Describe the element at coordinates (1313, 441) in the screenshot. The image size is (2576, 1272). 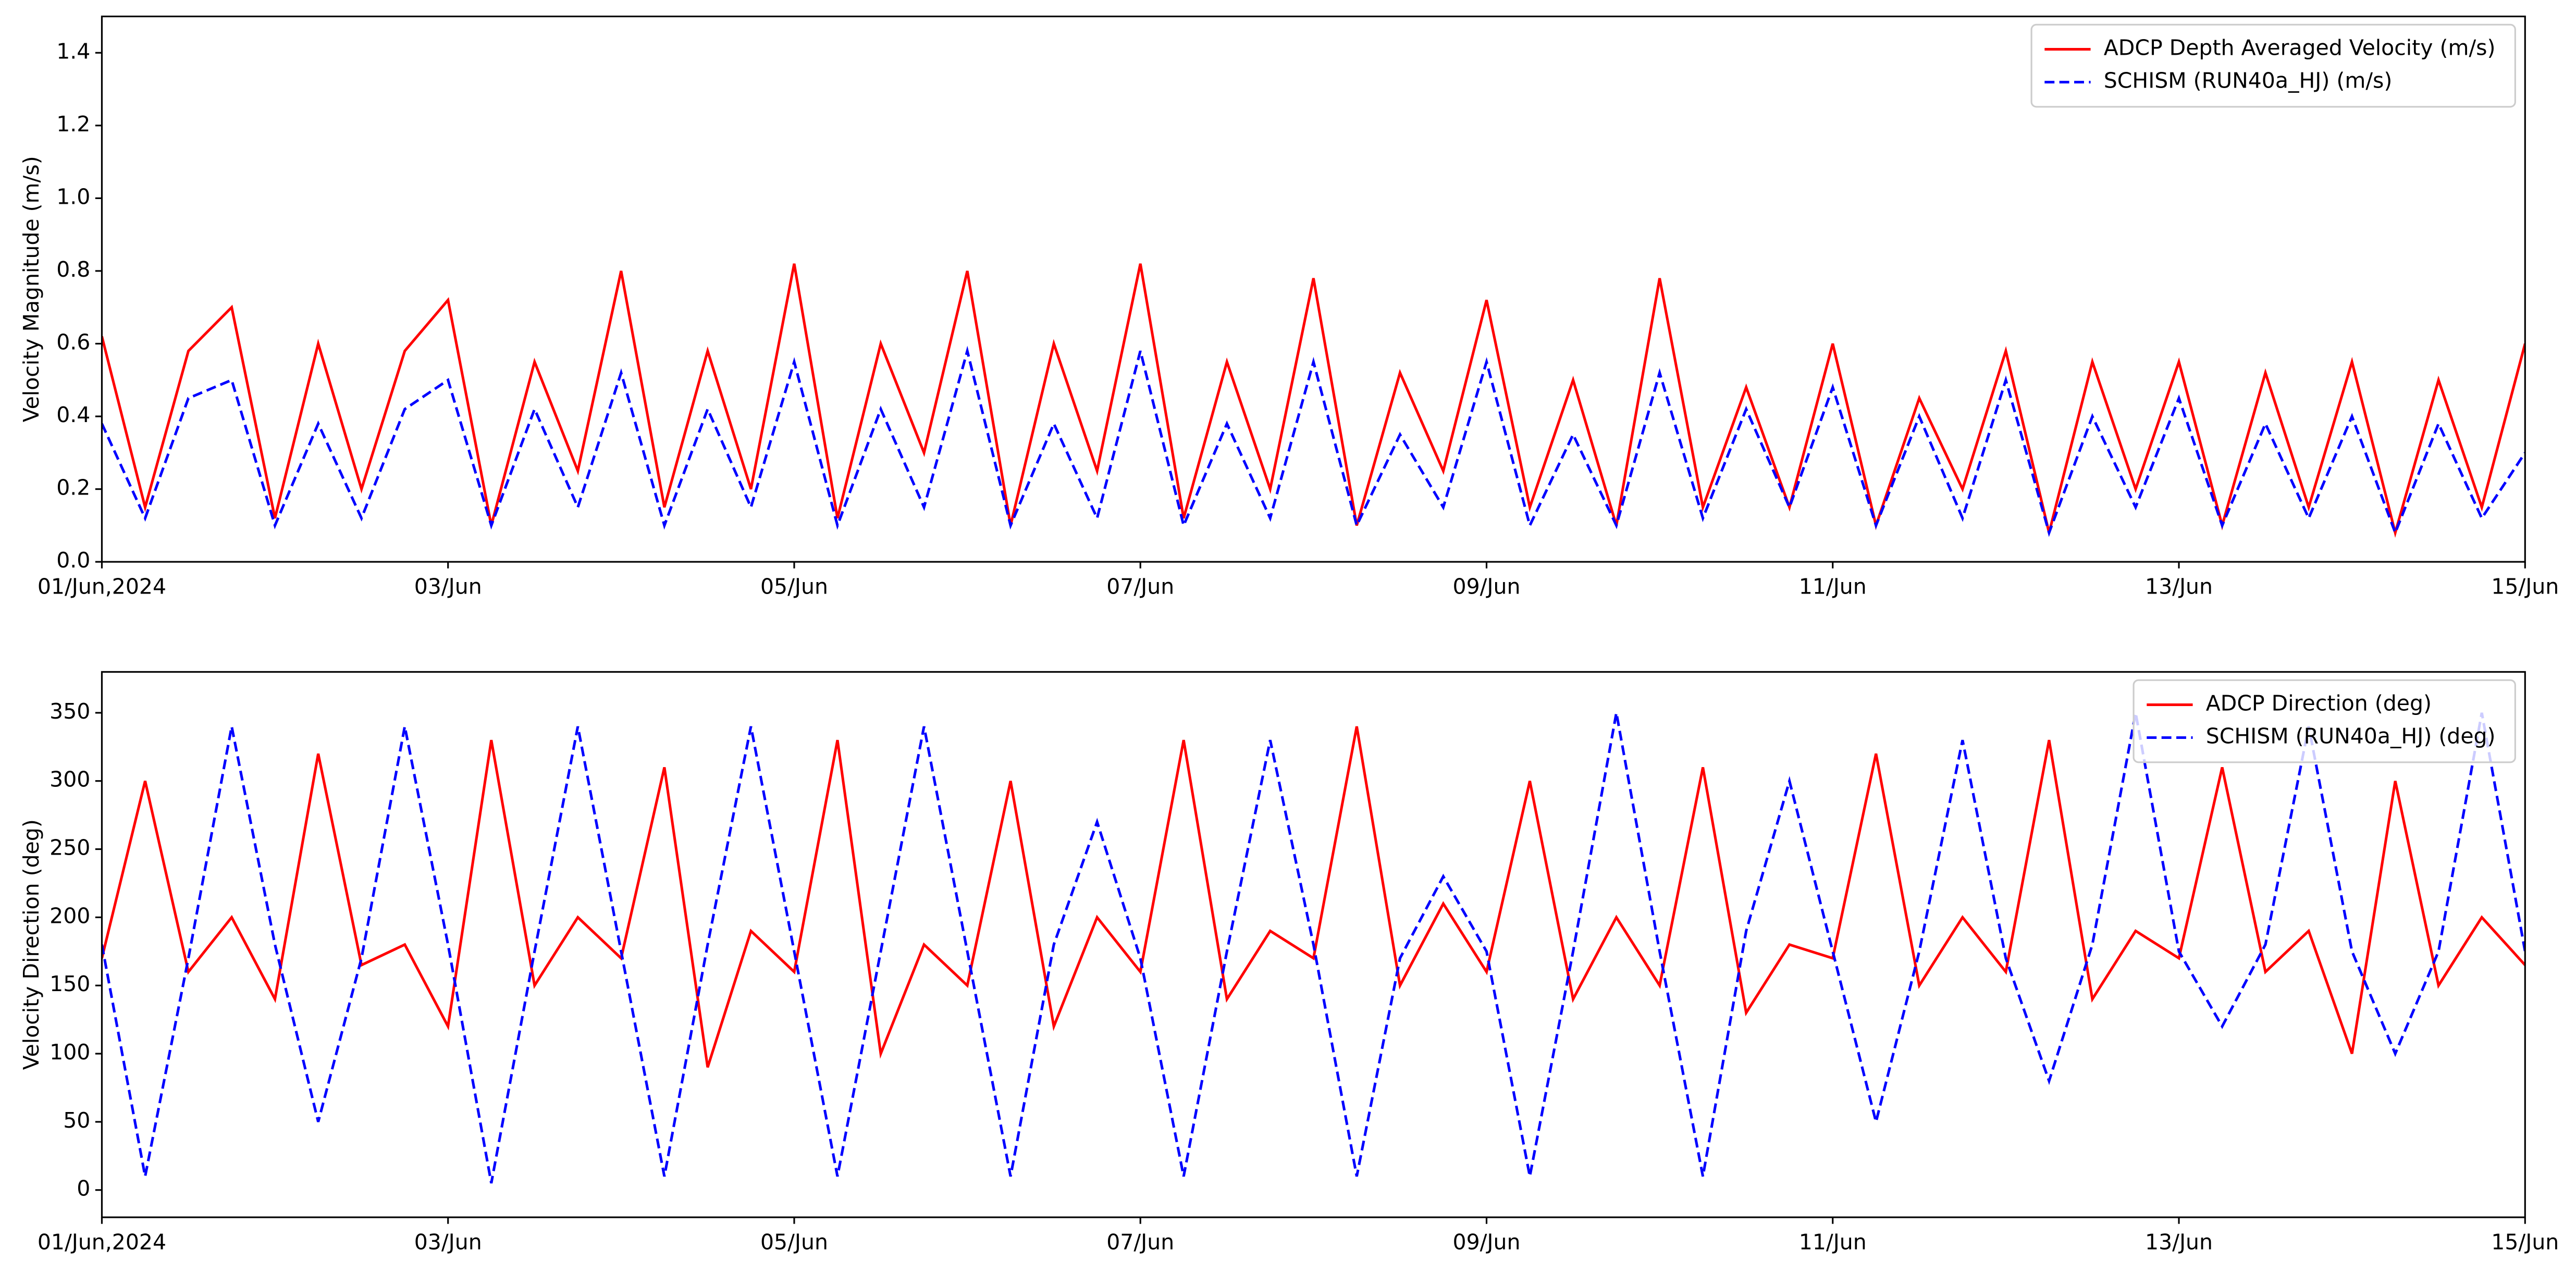
I see `series-line` at that location.